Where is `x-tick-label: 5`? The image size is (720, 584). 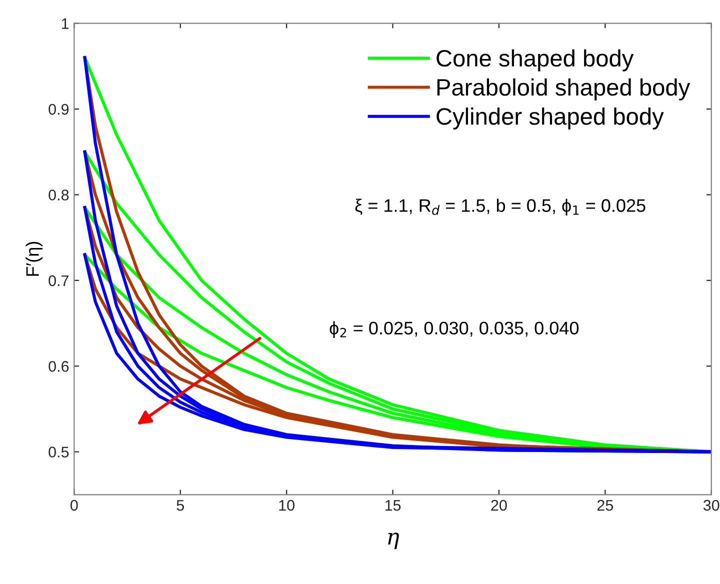 x-tick-label: 5 is located at coordinates (180, 505).